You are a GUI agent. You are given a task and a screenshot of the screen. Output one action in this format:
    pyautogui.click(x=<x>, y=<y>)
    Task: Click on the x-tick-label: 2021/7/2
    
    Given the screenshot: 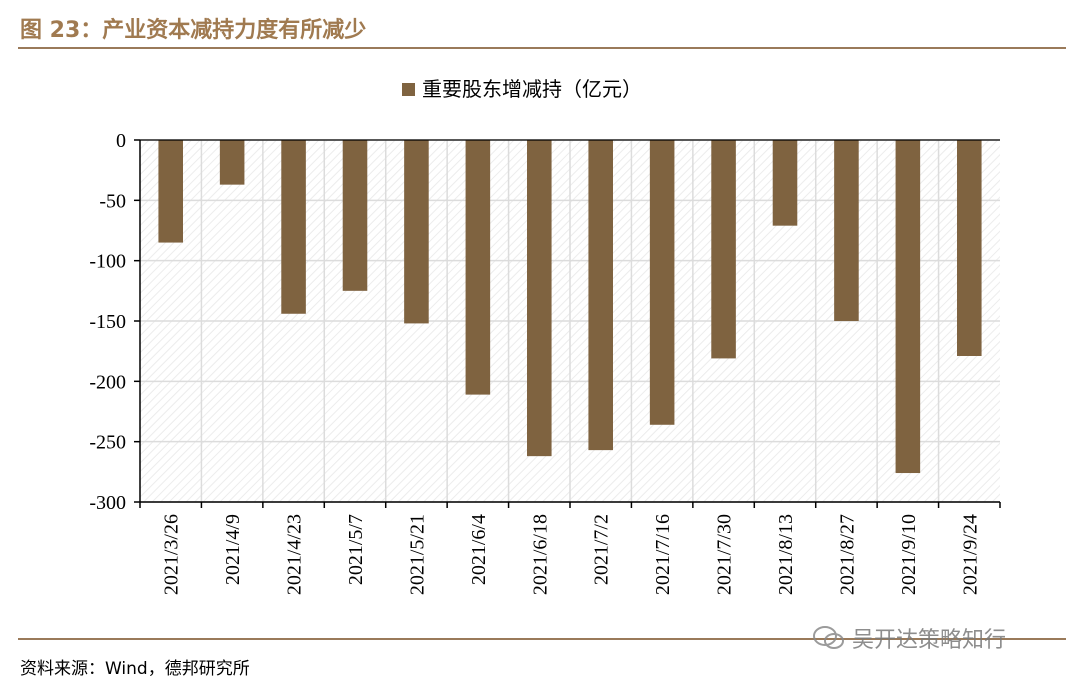 What is the action you would take?
    pyautogui.click(x=602, y=549)
    